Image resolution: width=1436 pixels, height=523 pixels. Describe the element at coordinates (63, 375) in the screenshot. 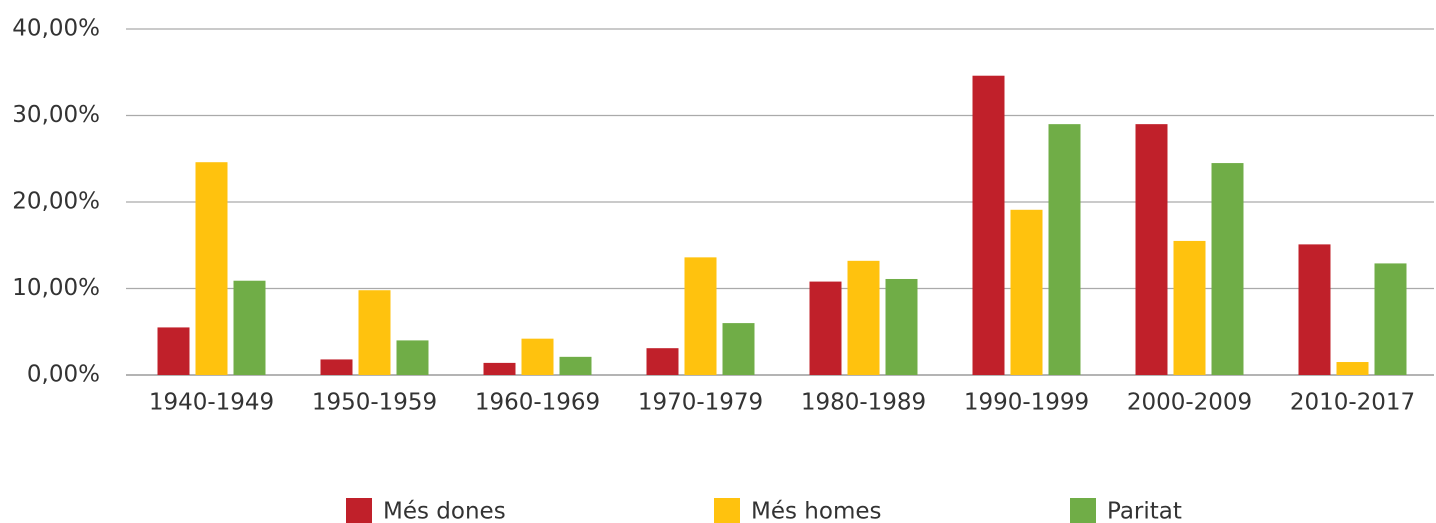

I see `y-tick-label: 0,00%` at that location.